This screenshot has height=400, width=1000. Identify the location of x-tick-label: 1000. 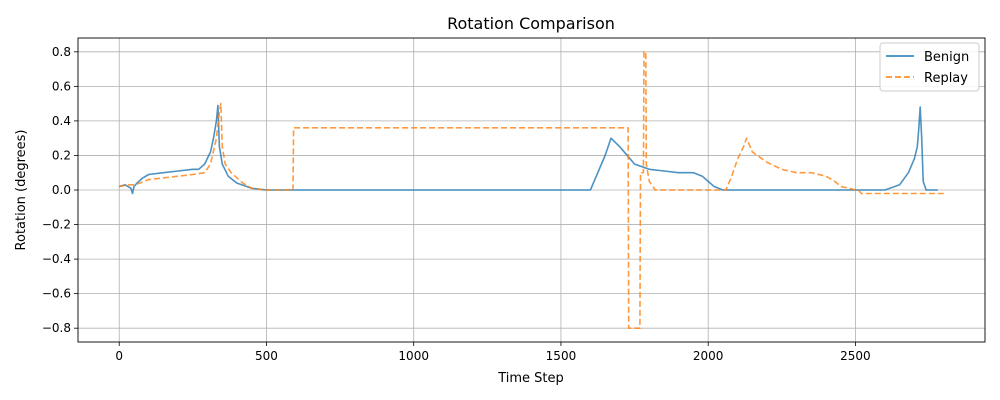
(413, 356).